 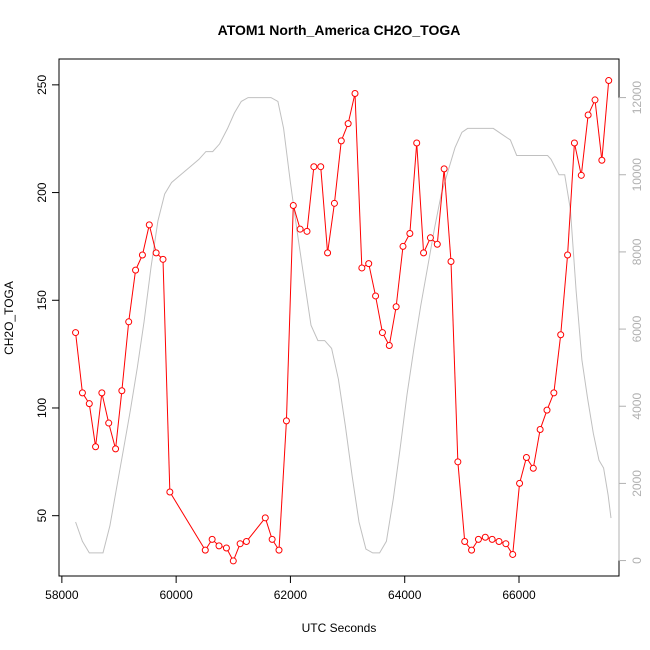 I want to click on y-tick-label: 150, so click(x=42, y=300).